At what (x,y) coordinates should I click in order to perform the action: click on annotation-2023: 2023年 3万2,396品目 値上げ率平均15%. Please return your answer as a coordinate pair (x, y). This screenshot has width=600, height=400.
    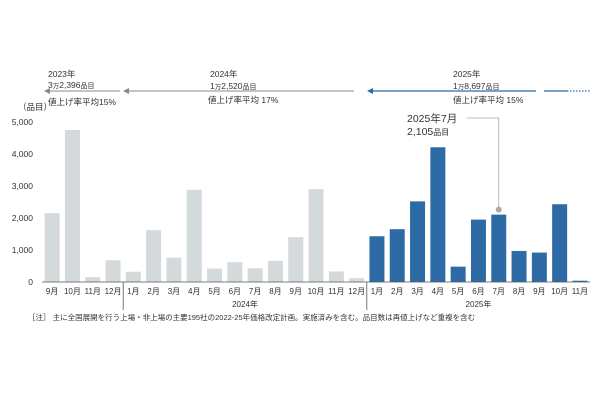
    Looking at the image, I should click on (82, 88).